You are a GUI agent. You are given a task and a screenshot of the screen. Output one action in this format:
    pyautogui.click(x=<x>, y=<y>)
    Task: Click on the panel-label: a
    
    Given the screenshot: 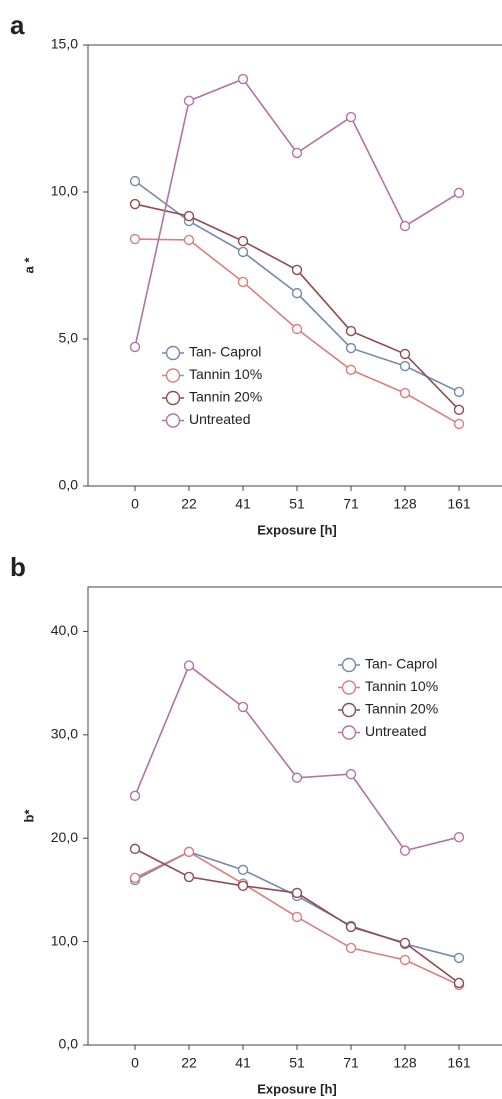 What is the action you would take?
    pyautogui.click(x=17, y=25)
    